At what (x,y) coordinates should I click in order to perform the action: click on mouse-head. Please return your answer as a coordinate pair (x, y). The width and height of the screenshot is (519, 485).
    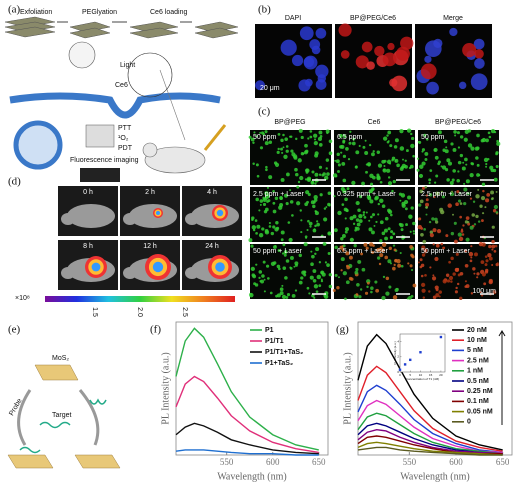
    Looking at the image, I should click on (192, 219).